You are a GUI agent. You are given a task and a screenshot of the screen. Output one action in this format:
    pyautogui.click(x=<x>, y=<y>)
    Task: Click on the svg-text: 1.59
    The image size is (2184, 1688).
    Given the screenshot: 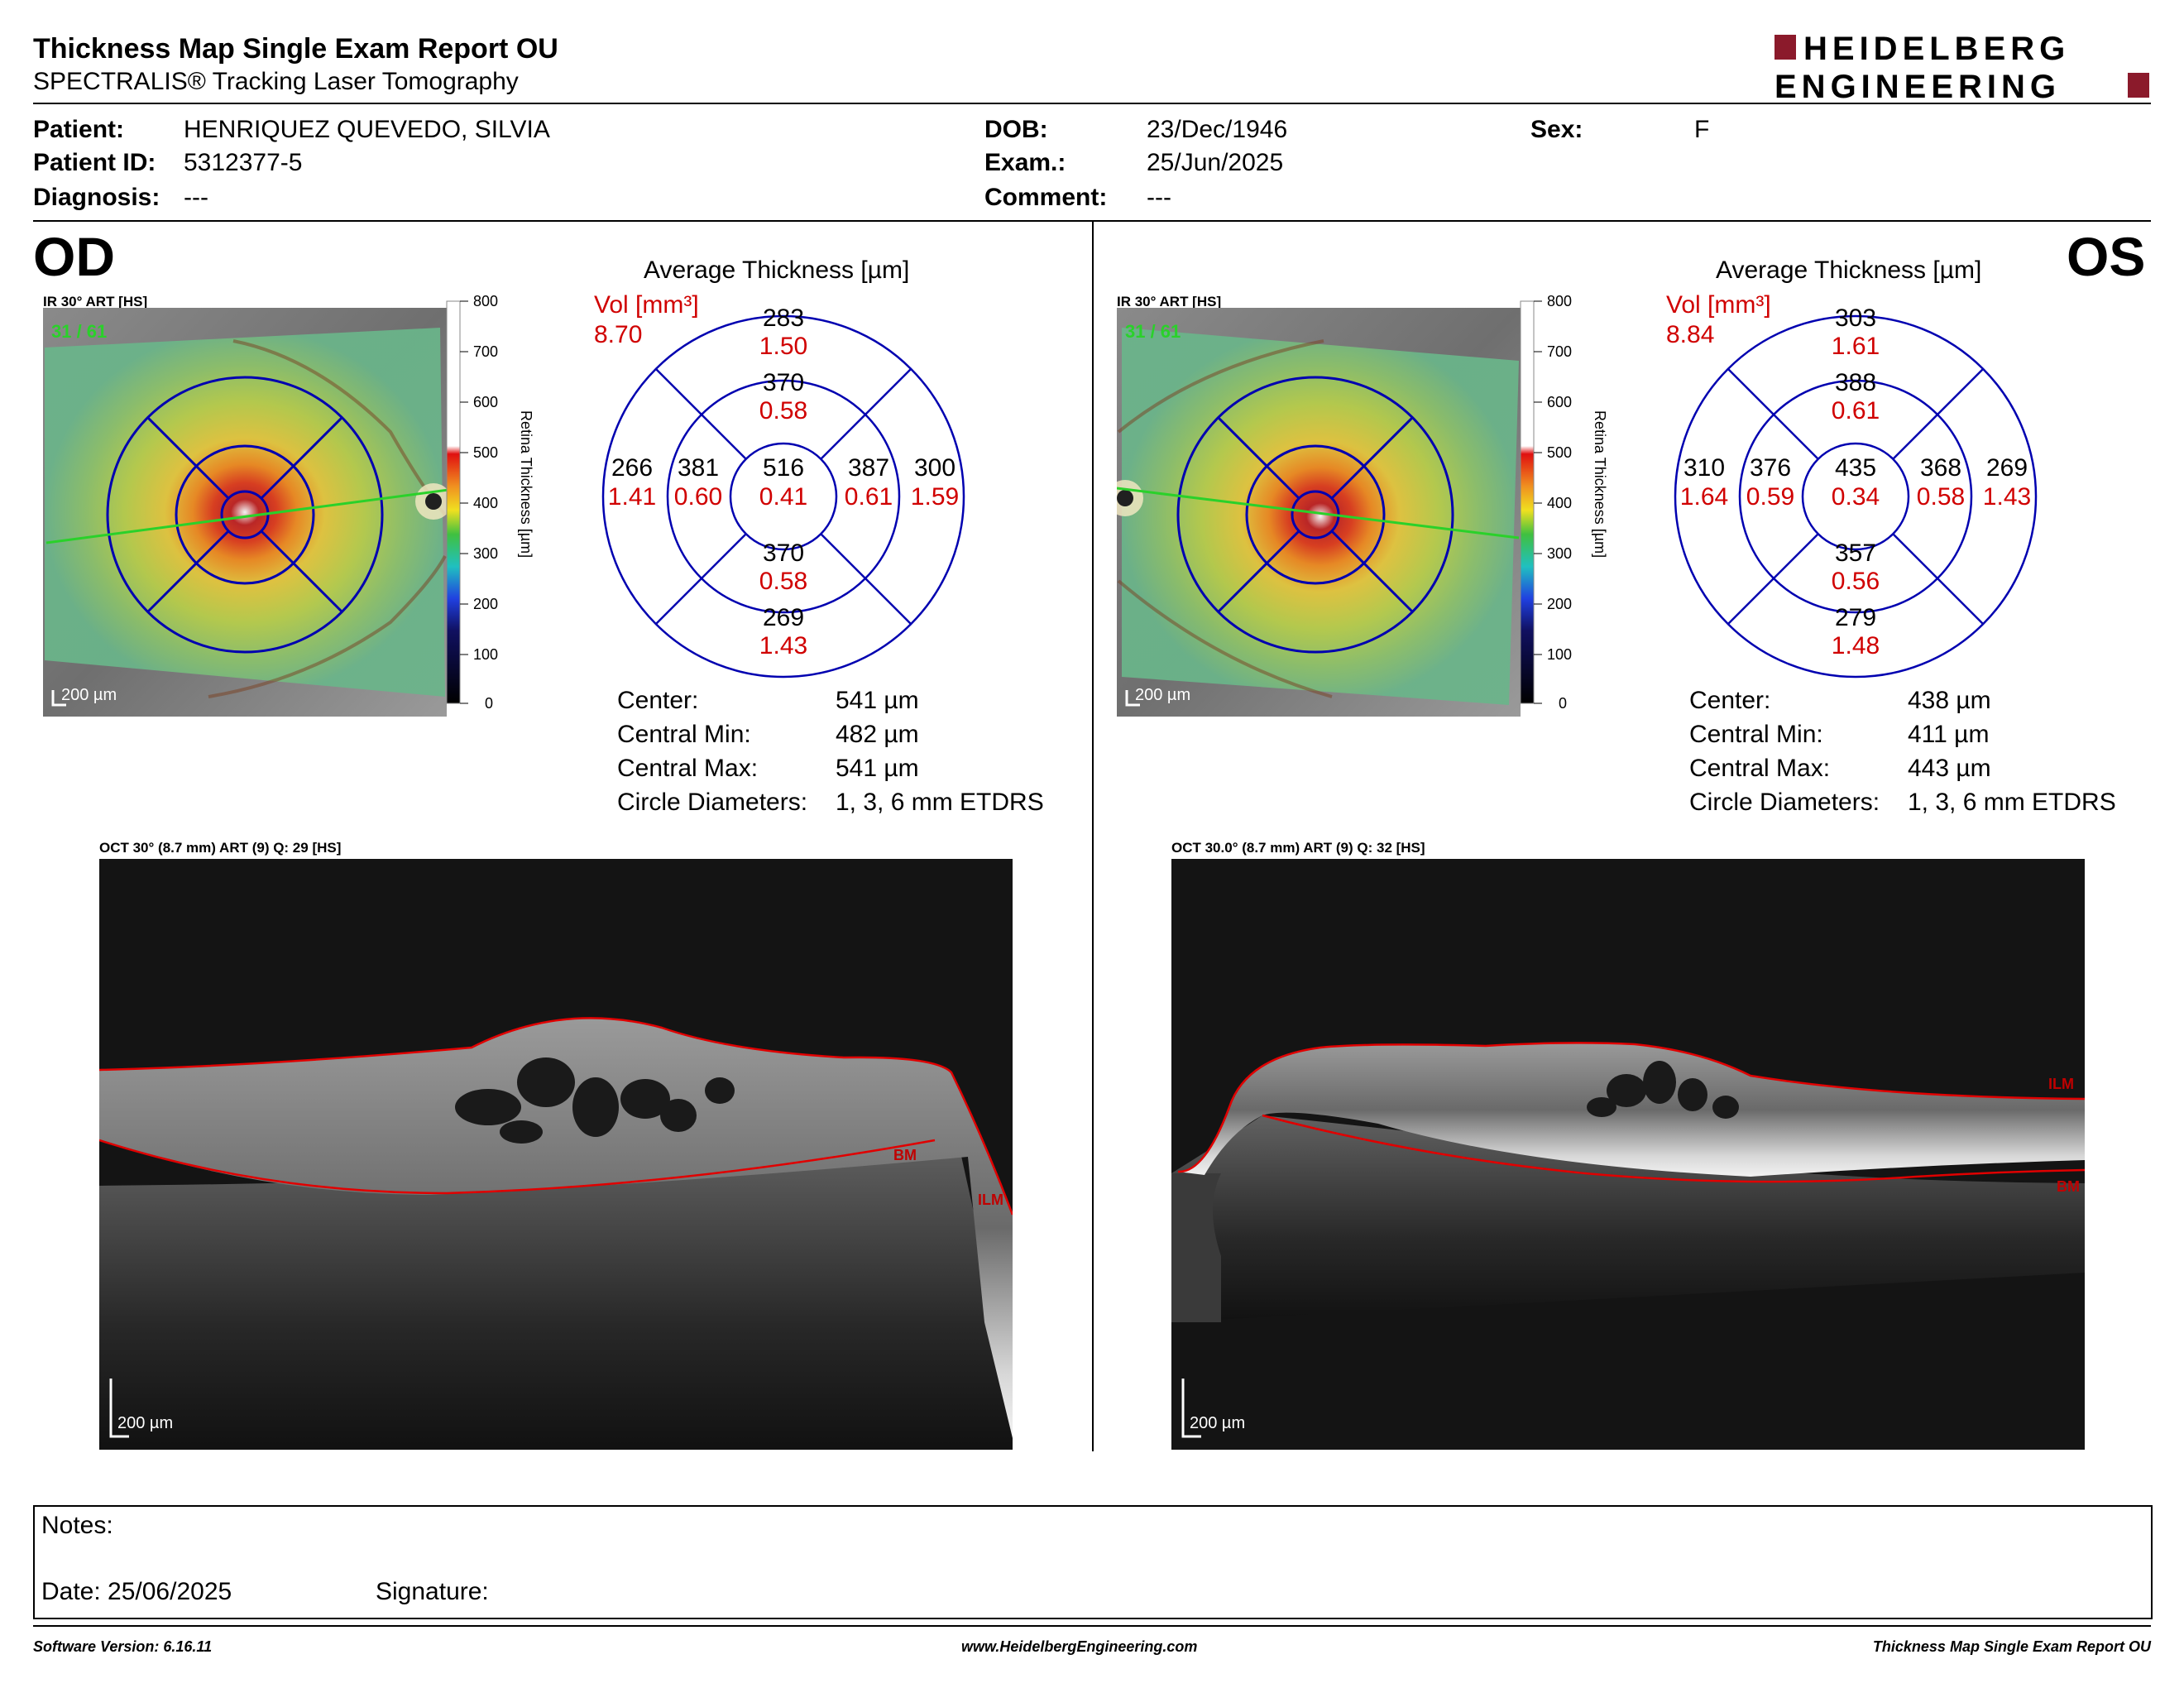 What is the action you would take?
    pyautogui.click(x=935, y=497)
    